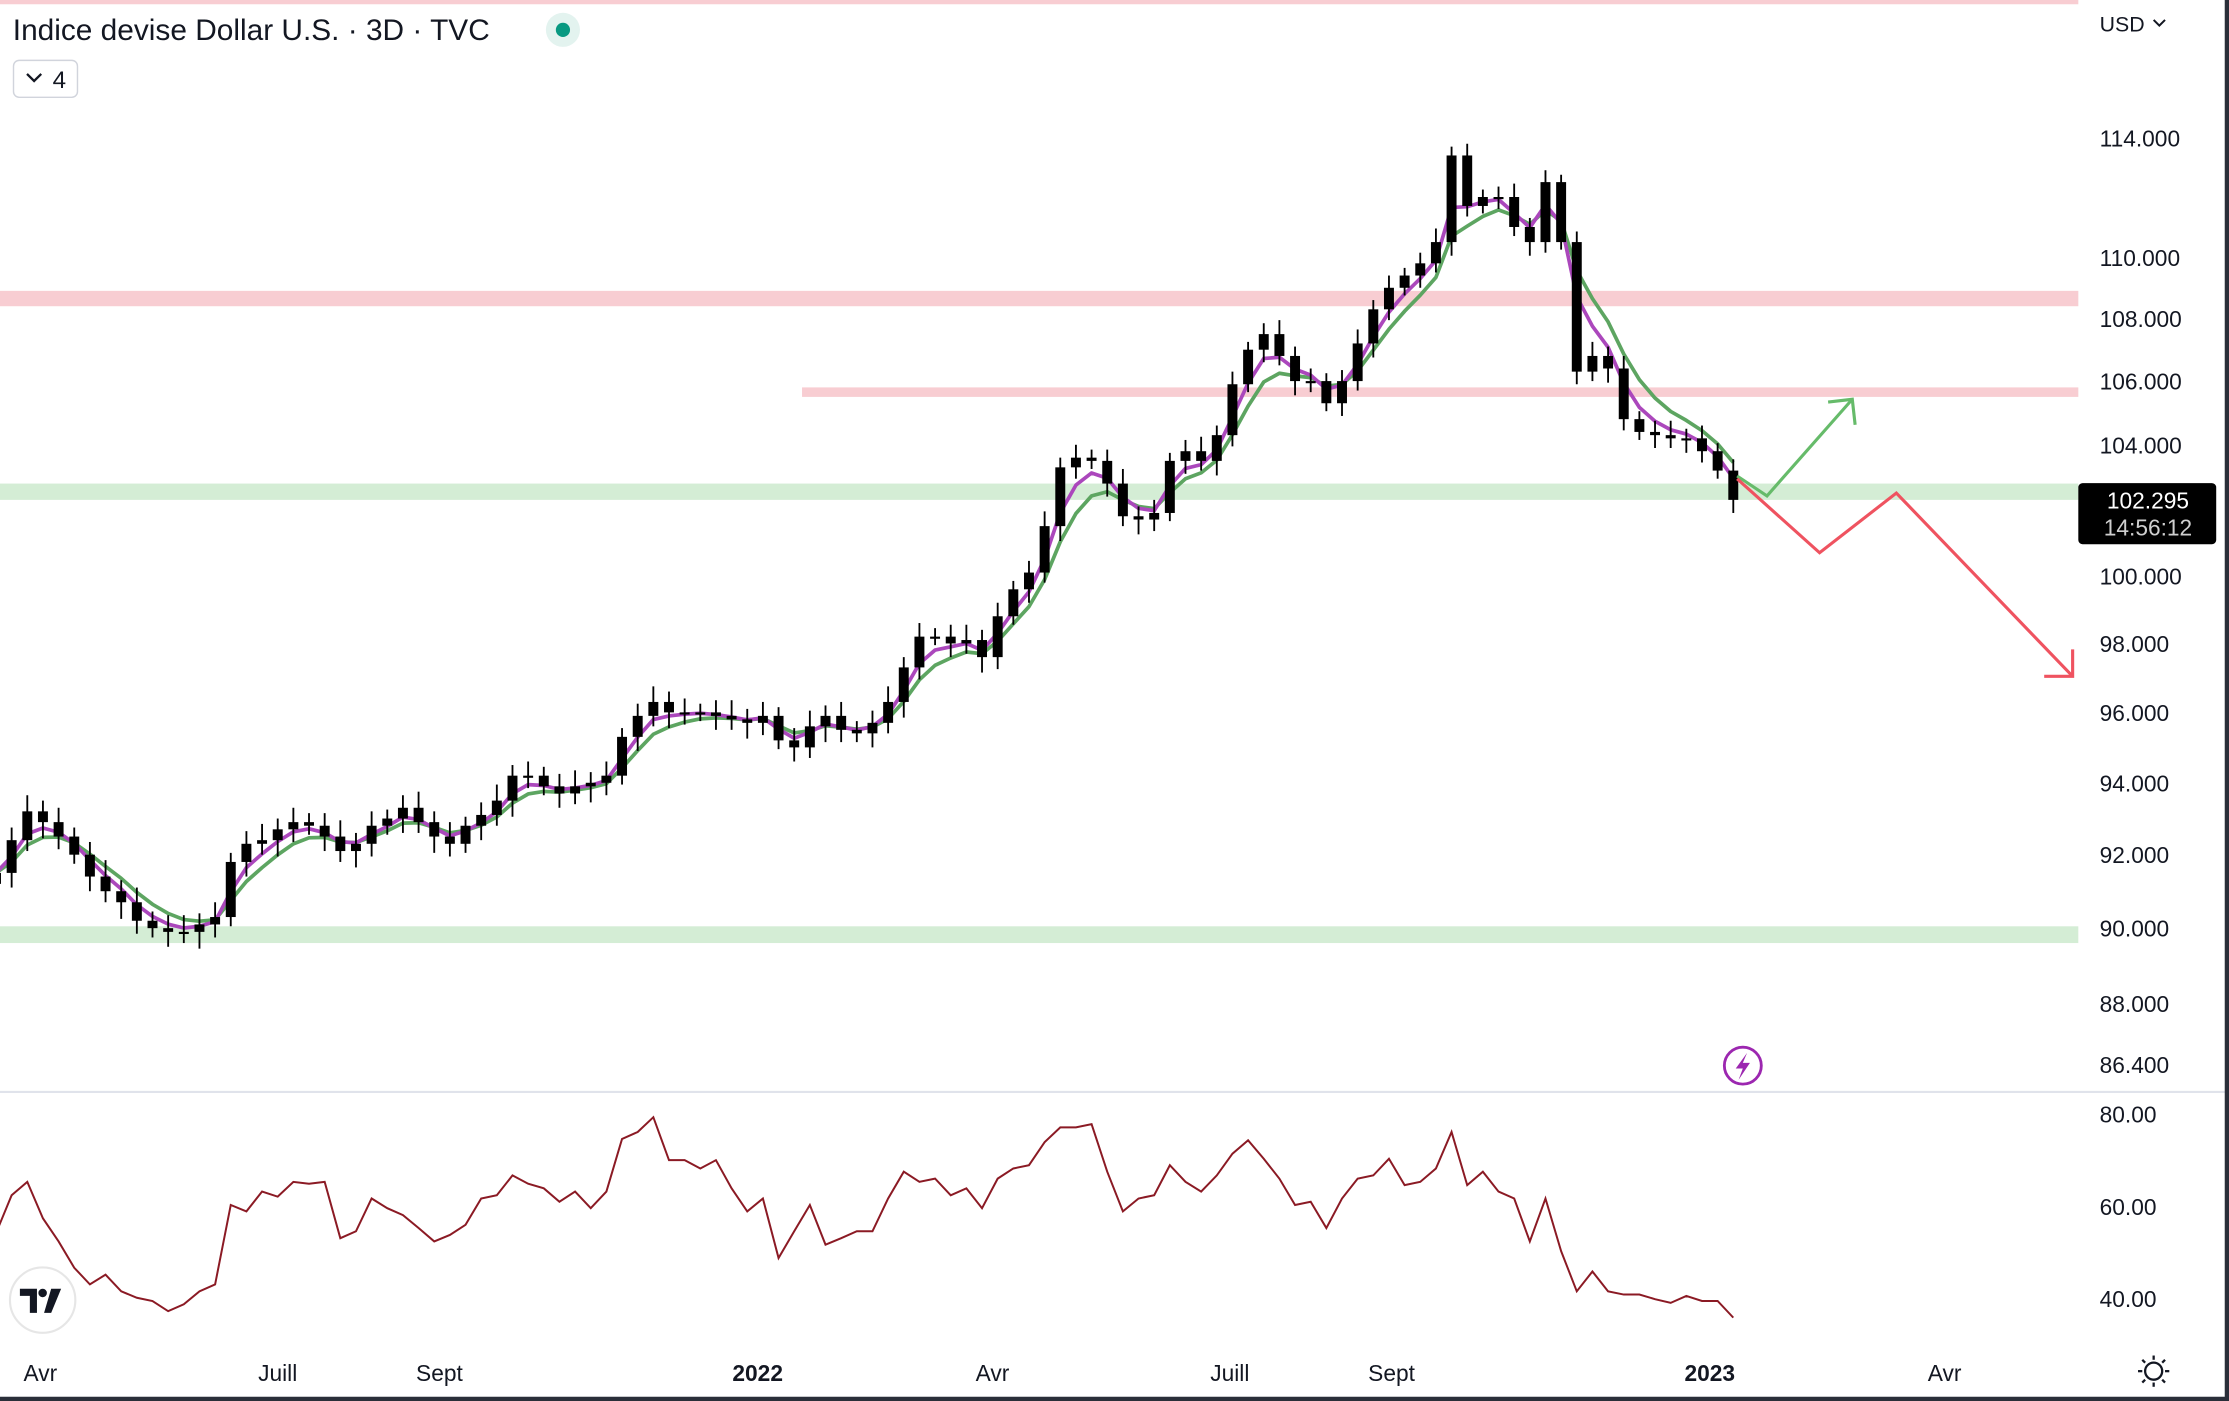 This screenshot has width=2229, height=1401. I want to click on currency-selector: USD, so click(2133, 24).